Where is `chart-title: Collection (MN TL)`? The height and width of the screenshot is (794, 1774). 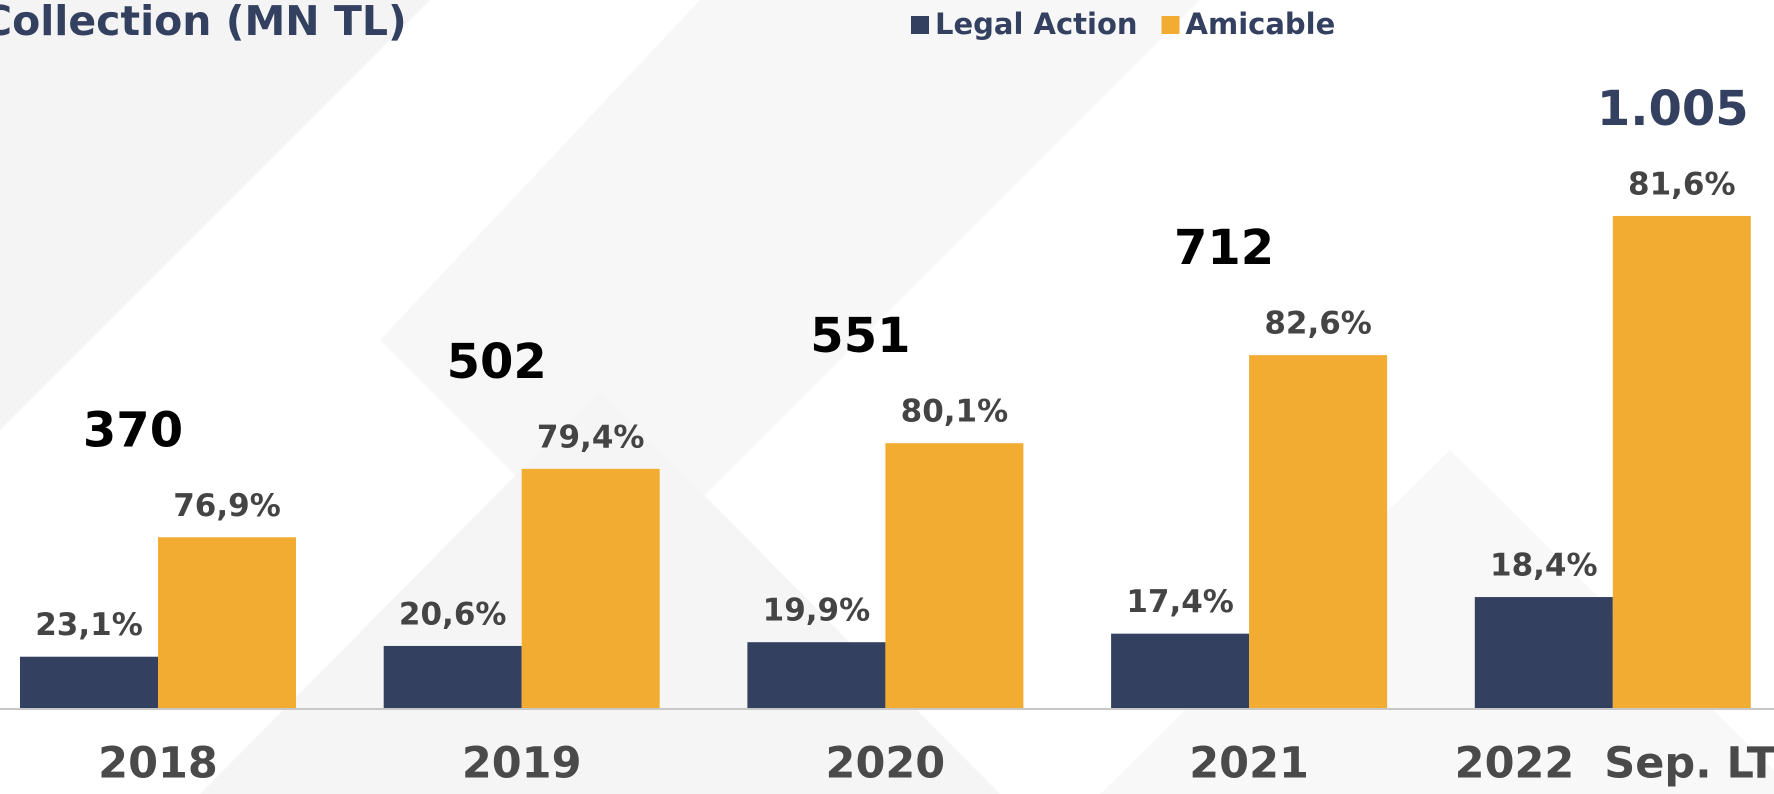
chart-title: Collection (MN TL) is located at coordinates (203, 22).